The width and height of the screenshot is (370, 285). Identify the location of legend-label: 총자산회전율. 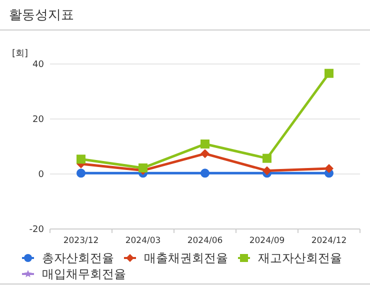
(78, 258).